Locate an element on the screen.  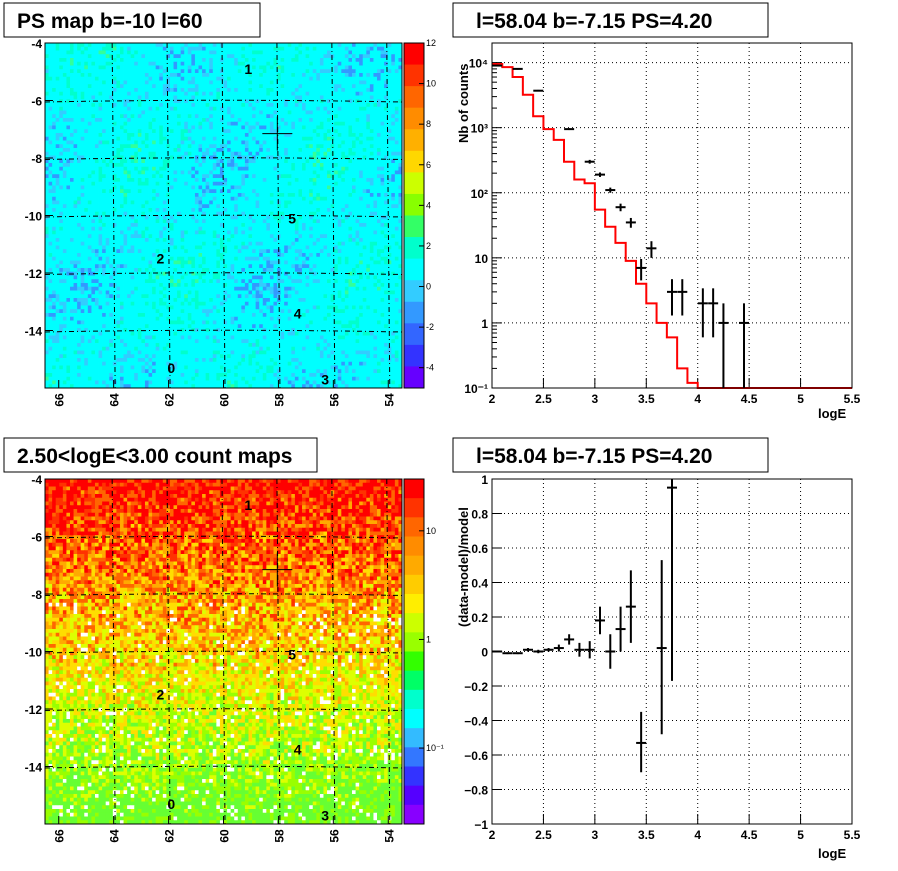
x-tick-label: 3.5 is located at coordinates (646, 399).